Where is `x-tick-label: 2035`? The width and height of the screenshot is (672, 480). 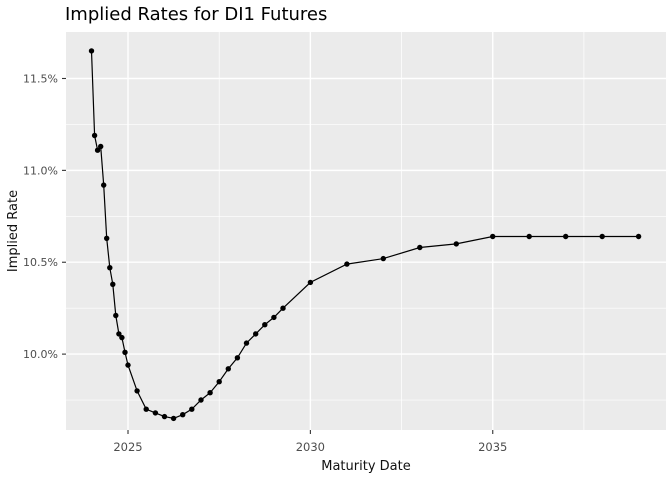
x-tick-label: 2035 is located at coordinates (492, 447).